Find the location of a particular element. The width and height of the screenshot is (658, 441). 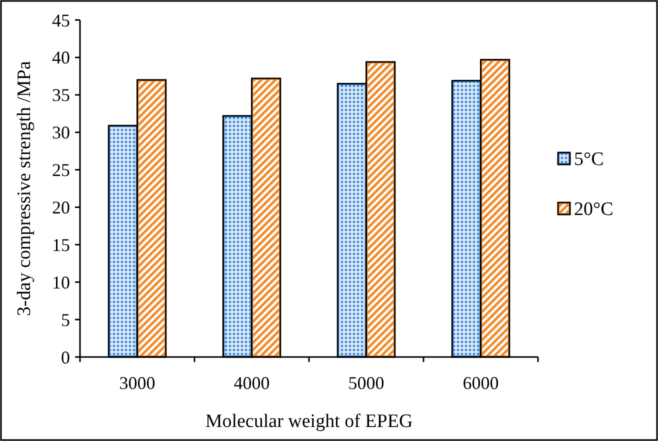

y-tick-label: 40 is located at coordinates (61, 58).